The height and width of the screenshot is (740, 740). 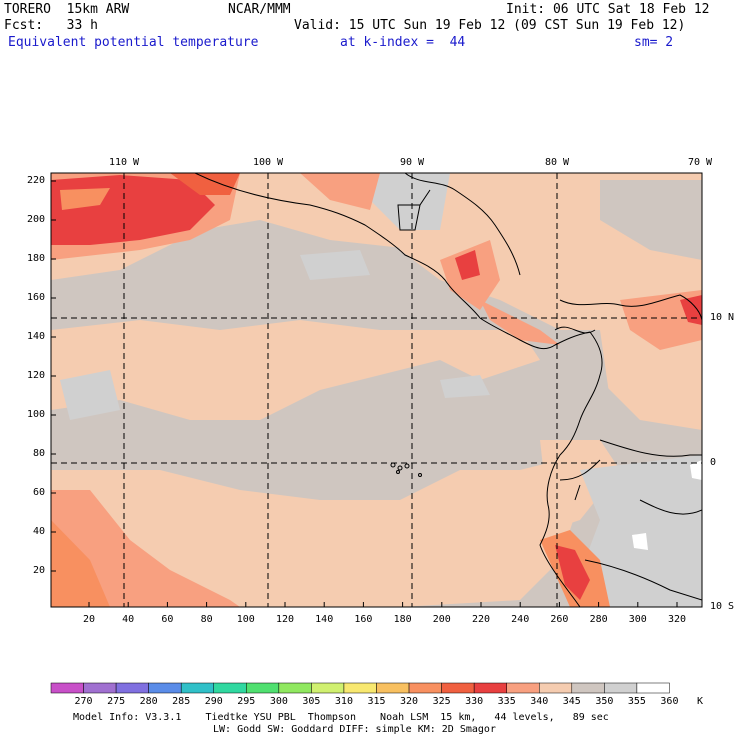 I want to click on grid-row-label: 60, so click(x=38, y=492).